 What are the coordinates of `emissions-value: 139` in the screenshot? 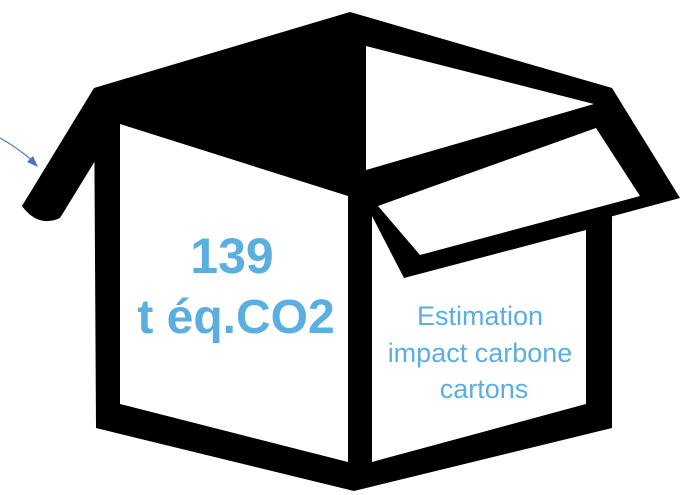 It's located at (231, 256).